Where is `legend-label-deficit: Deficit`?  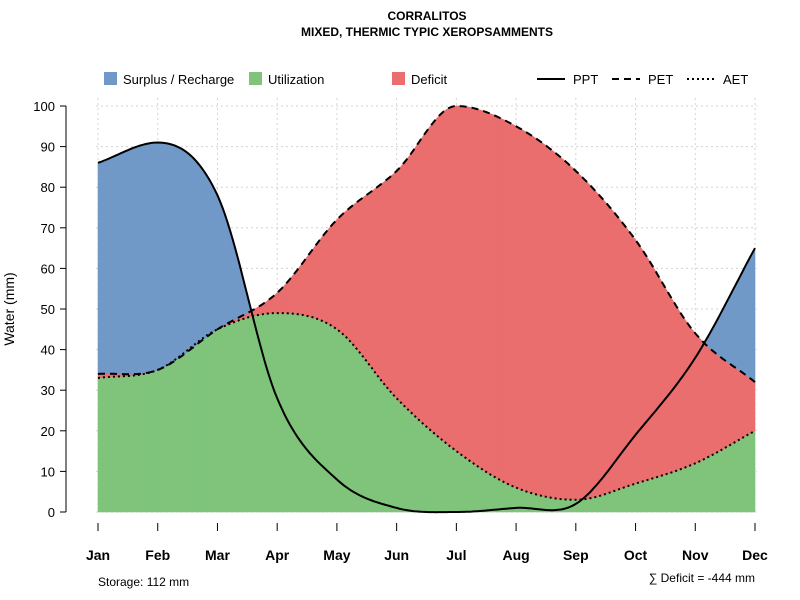
legend-label-deficit: Deficit is located at coordinates (429, 79).